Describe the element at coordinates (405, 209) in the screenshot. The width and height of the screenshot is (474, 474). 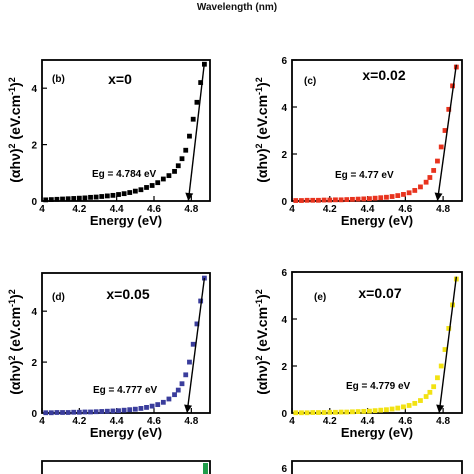
I see `x-tick-label: 4.6` at that location.